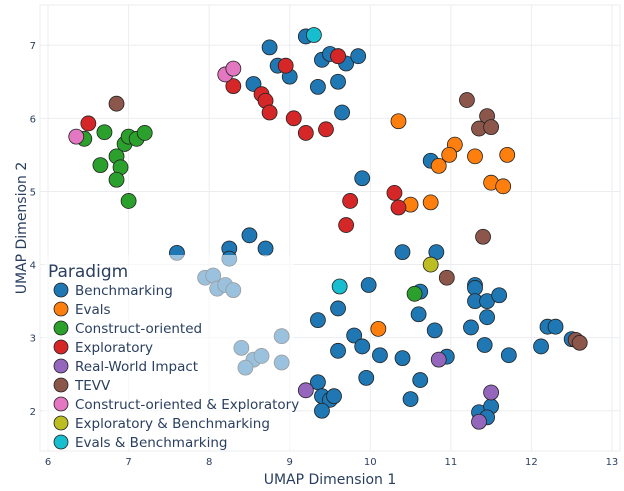 This screenshot has width=624, height=491. I want to click on x-tick-label: 10, so click(370, 462).